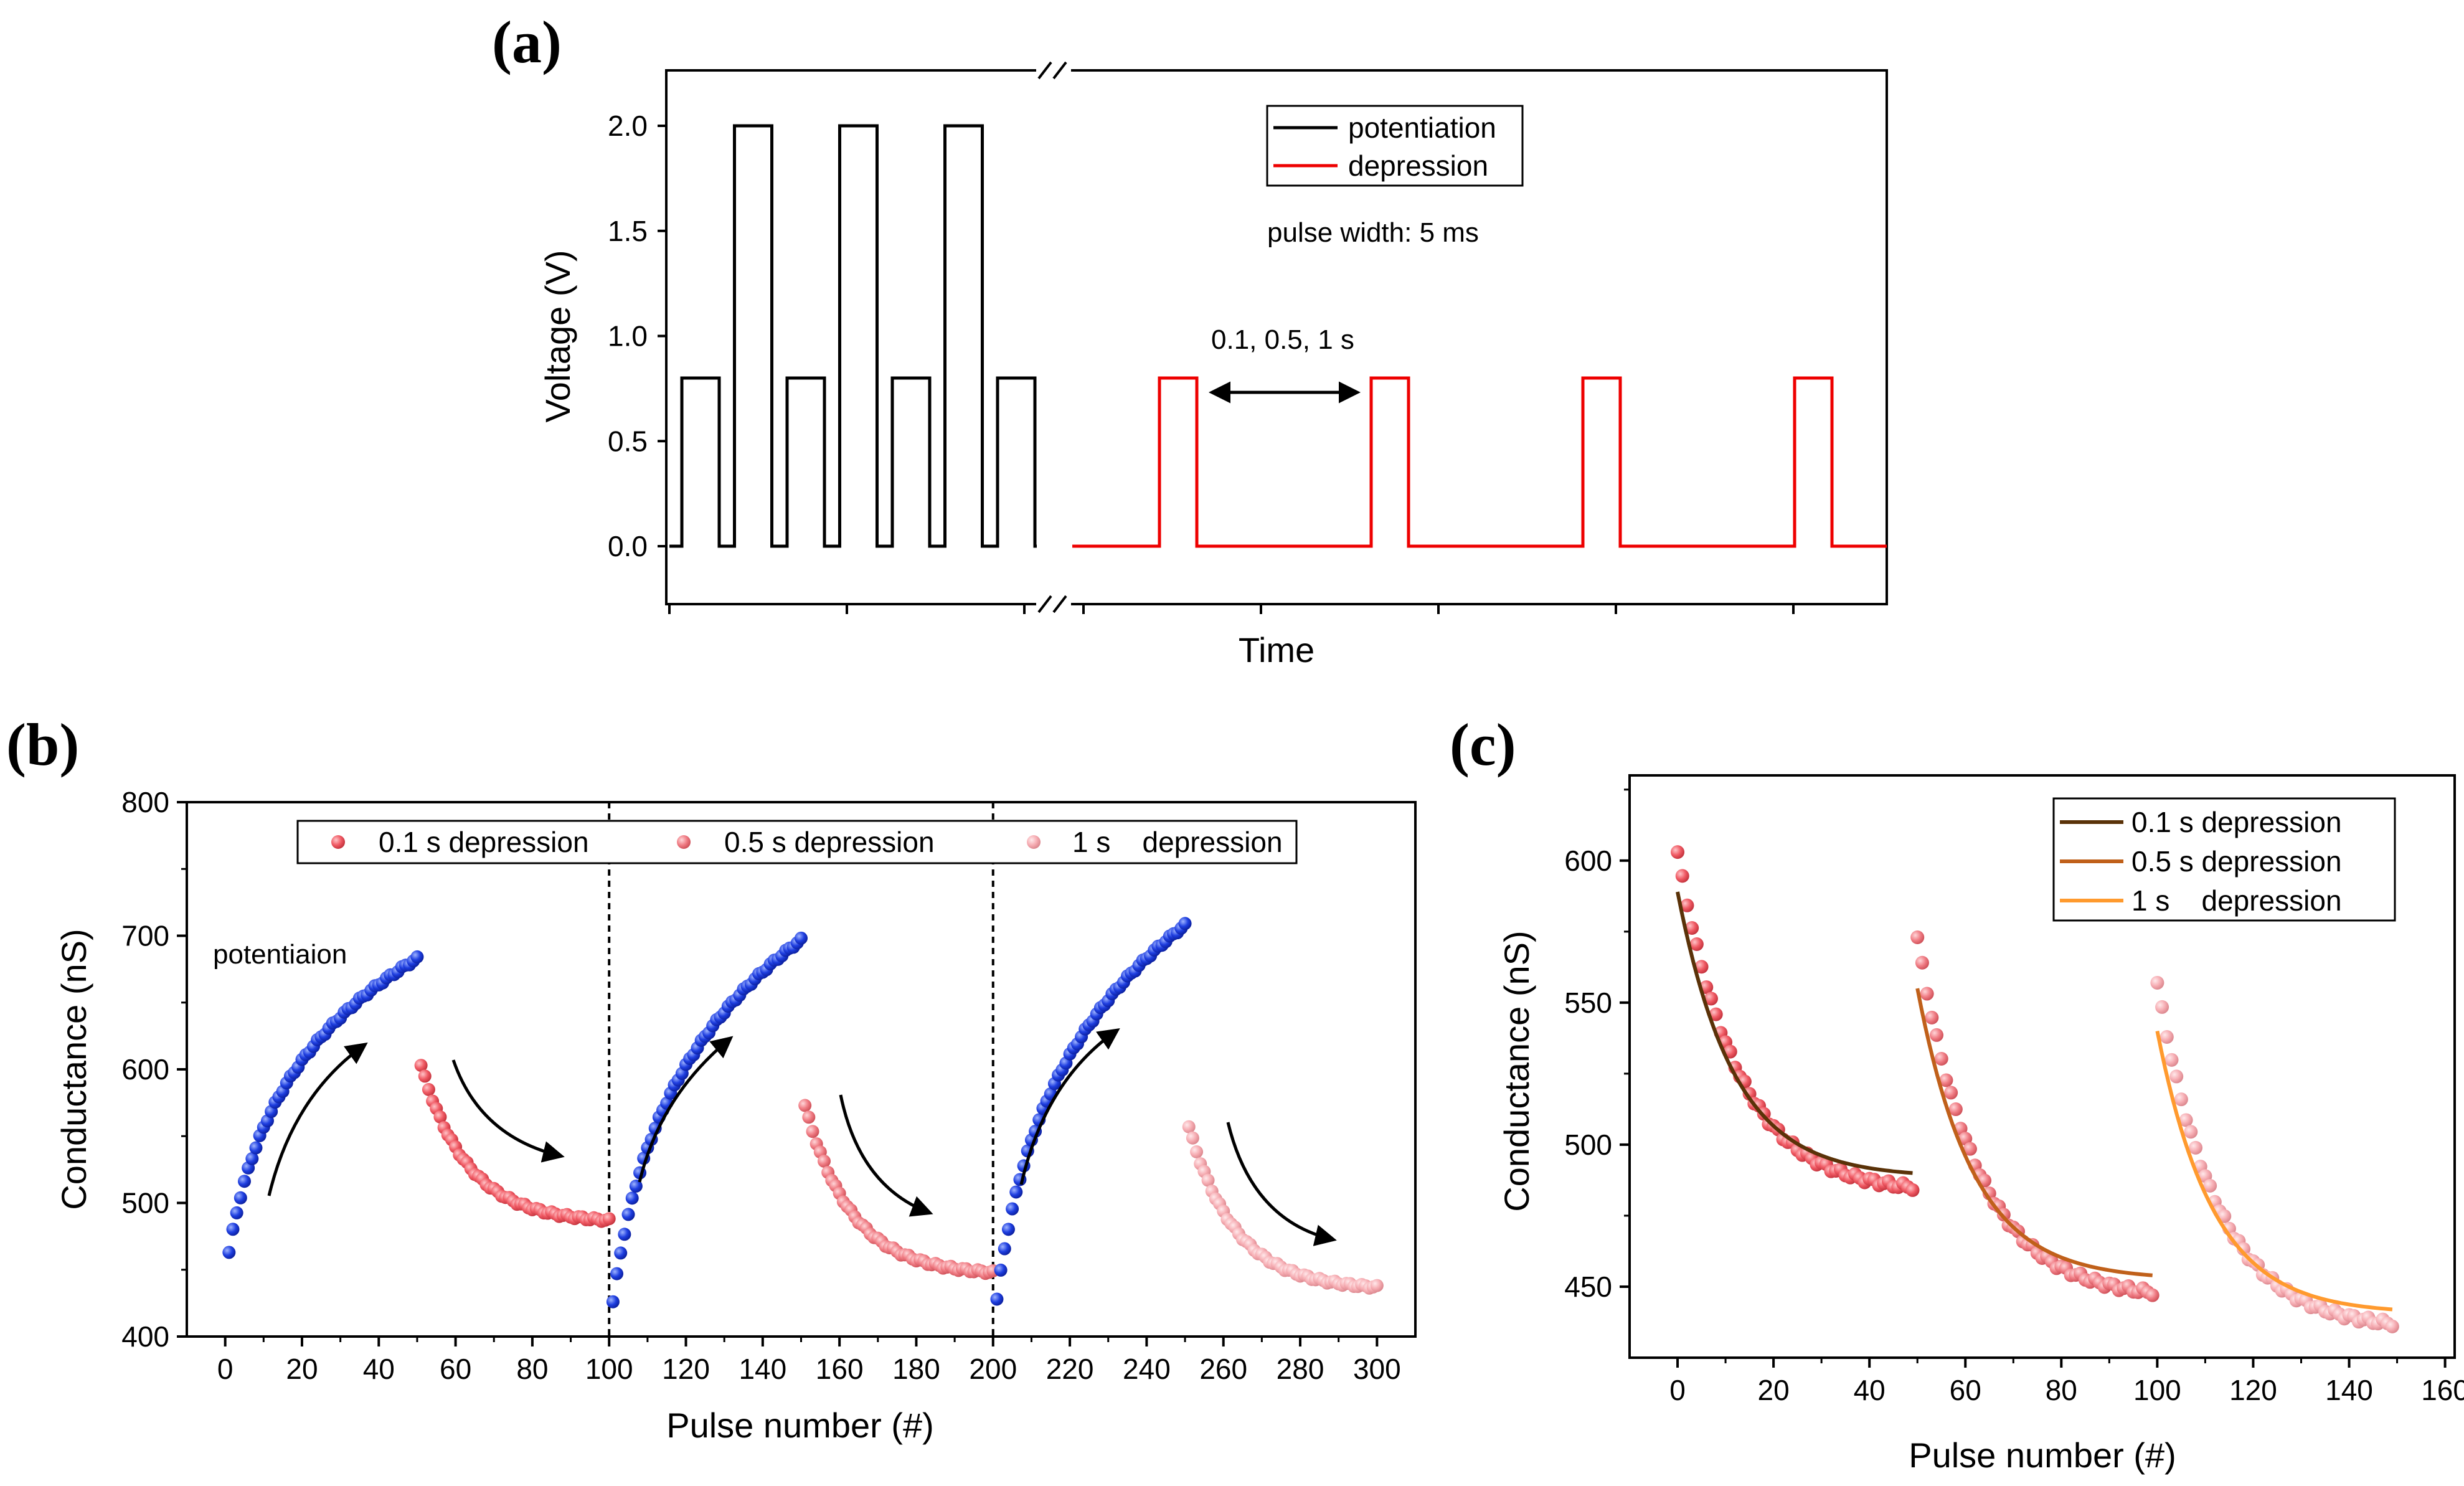  I want to click on b-xtick-label: 20, so click(302, 1369).